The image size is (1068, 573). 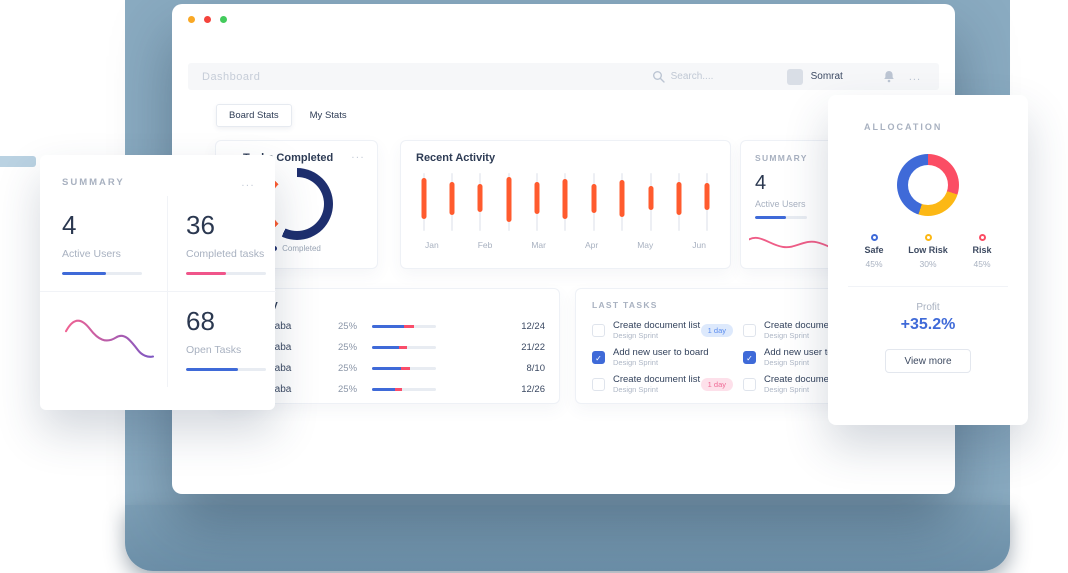 What do you see at coordinates (485, 245) in the screenshot?
I see `month-label: Feb` at bounding box center [485, 245].